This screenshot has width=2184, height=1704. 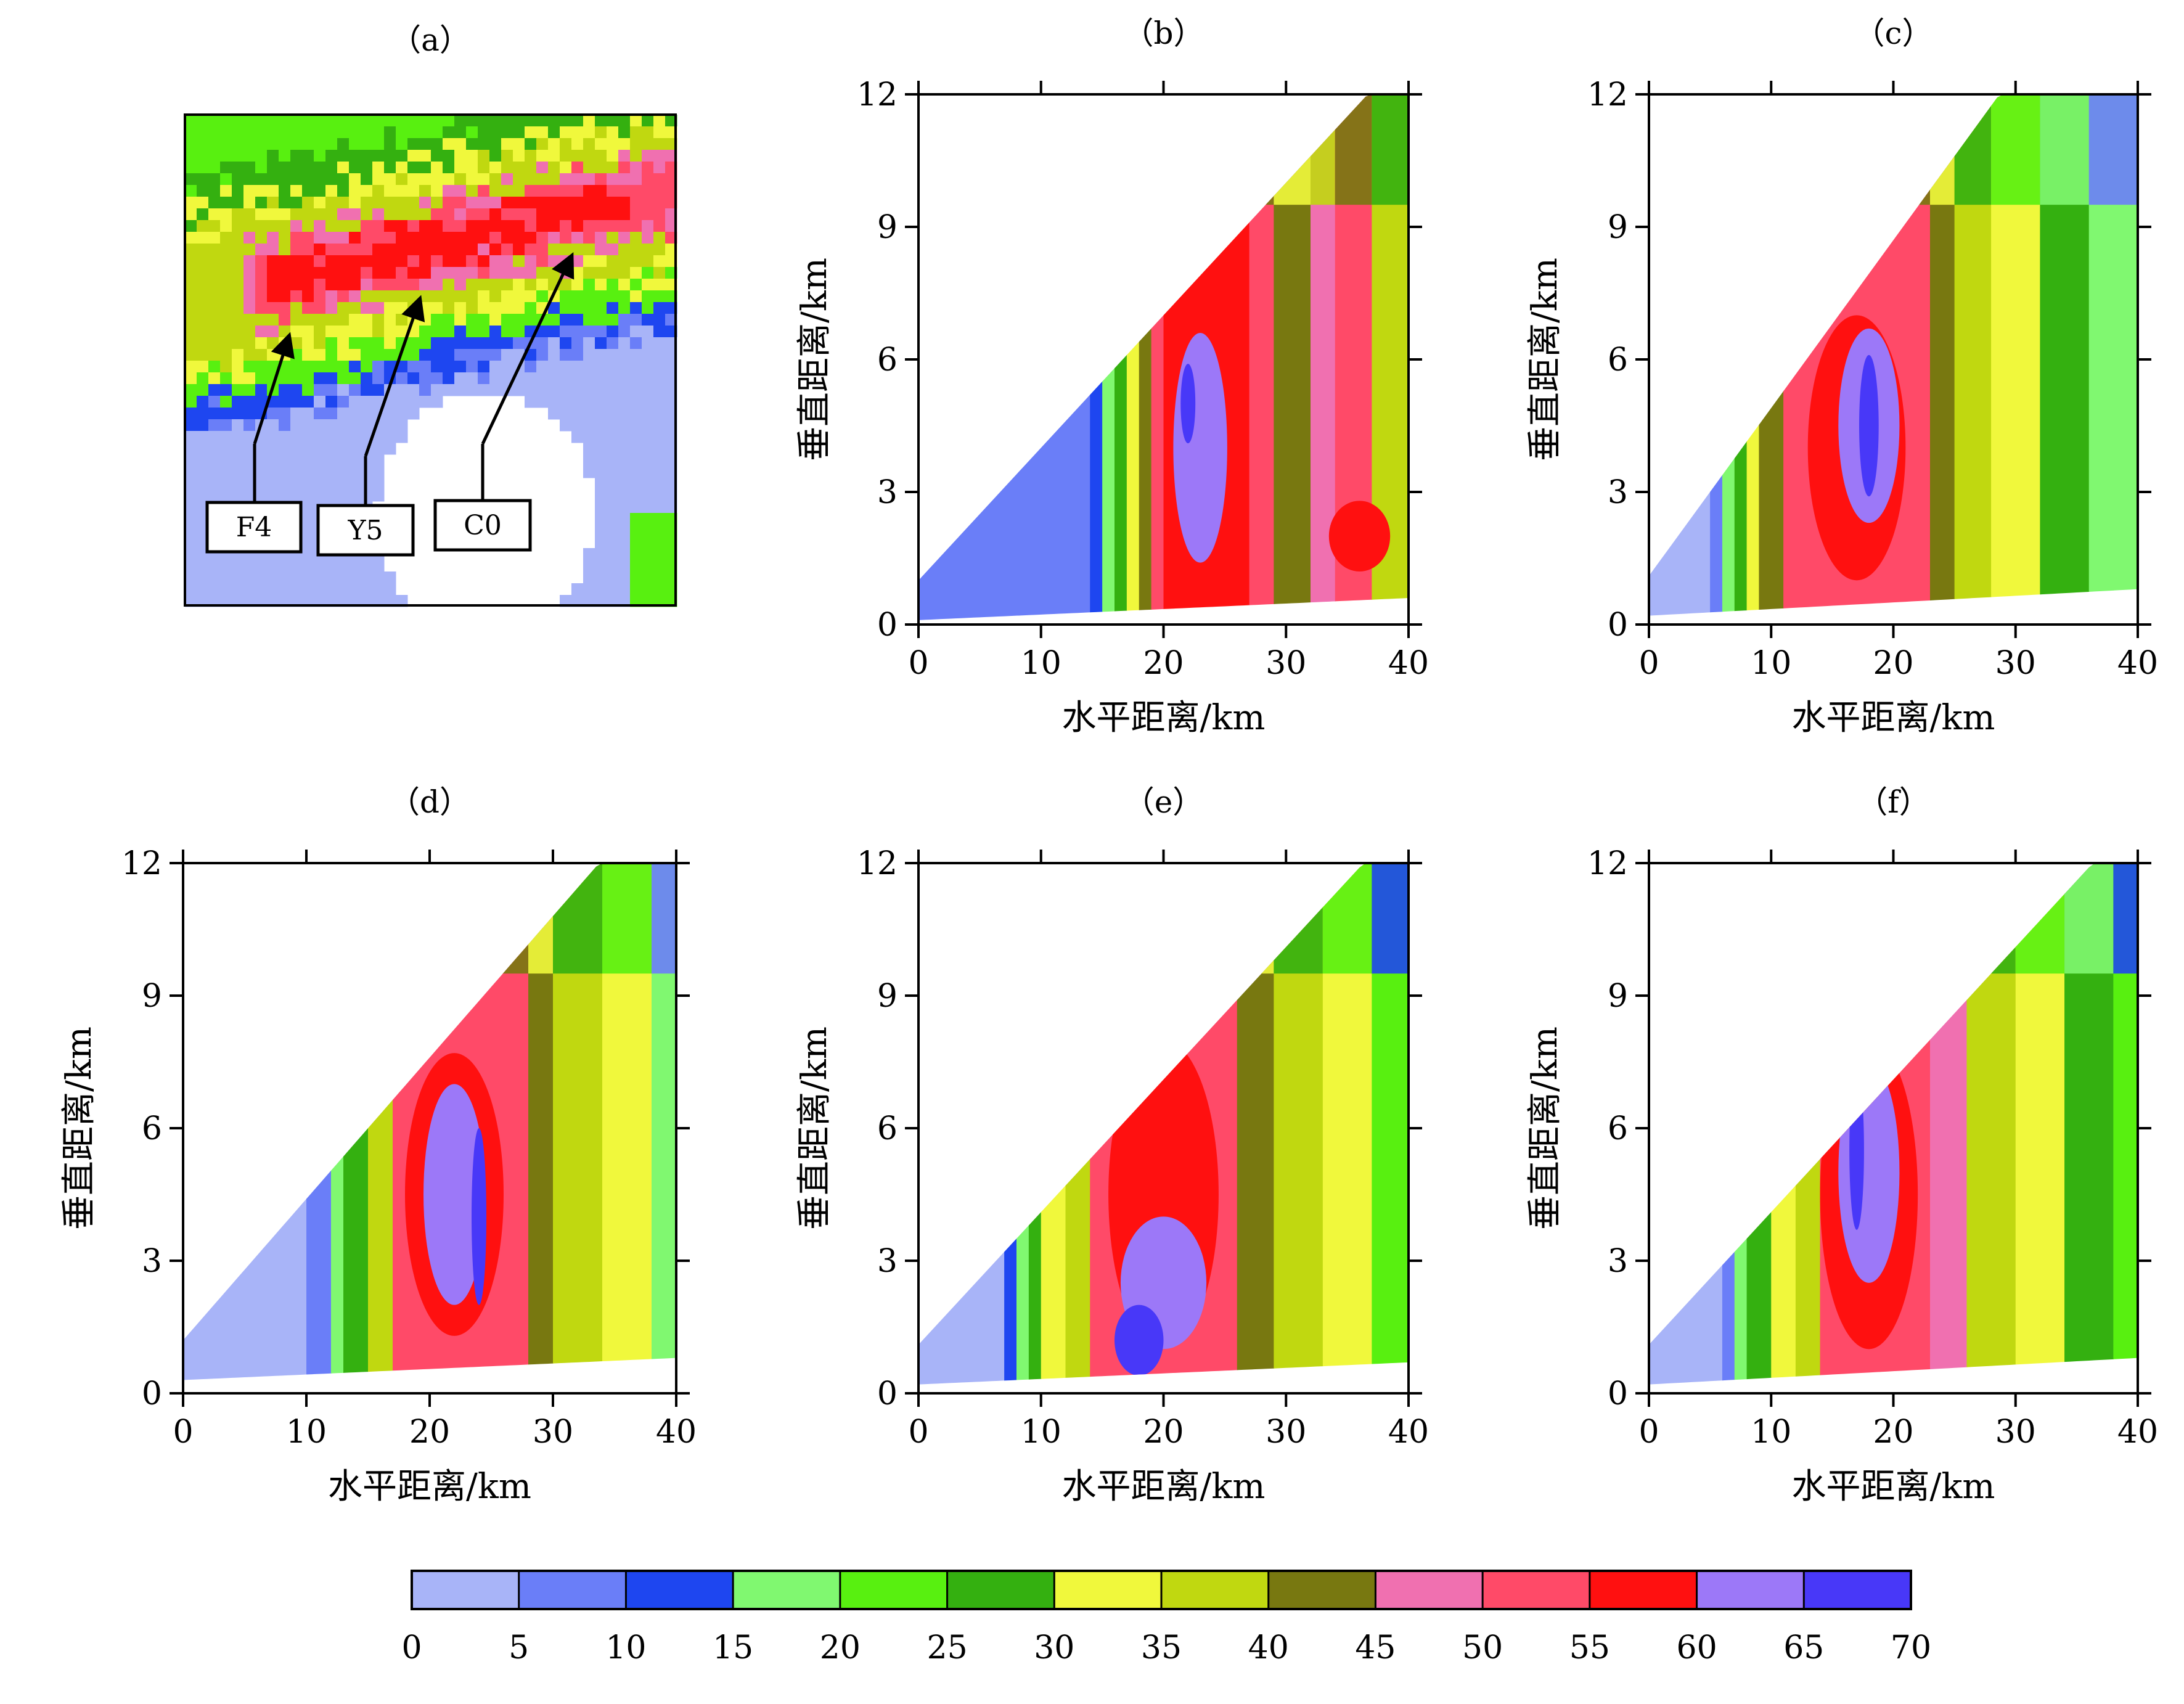 I want to click on y-tick-label: 6, so click(x=1618, y=1128).